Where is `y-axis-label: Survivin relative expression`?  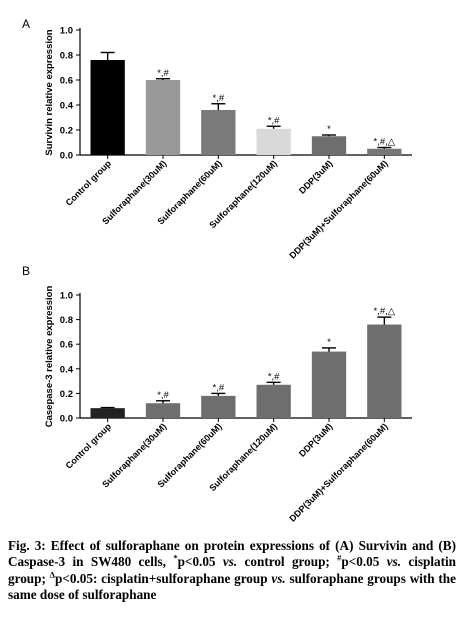 y-axis-label: Survivin relative expression is located at coordinates (49, 92).